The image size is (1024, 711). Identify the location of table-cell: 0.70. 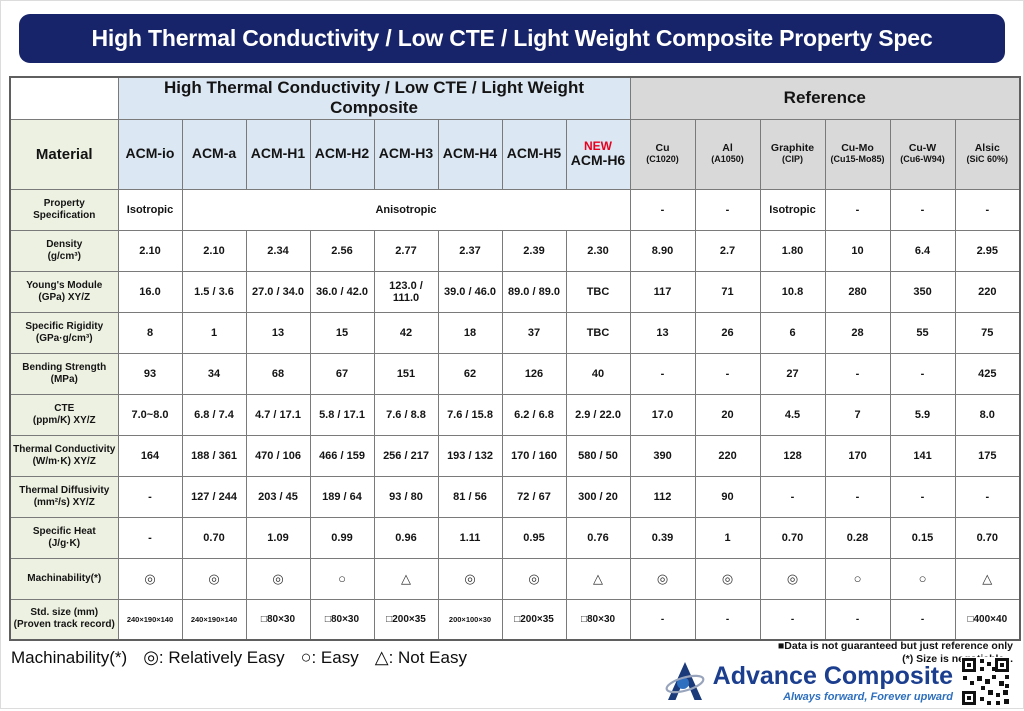
(792, 537).